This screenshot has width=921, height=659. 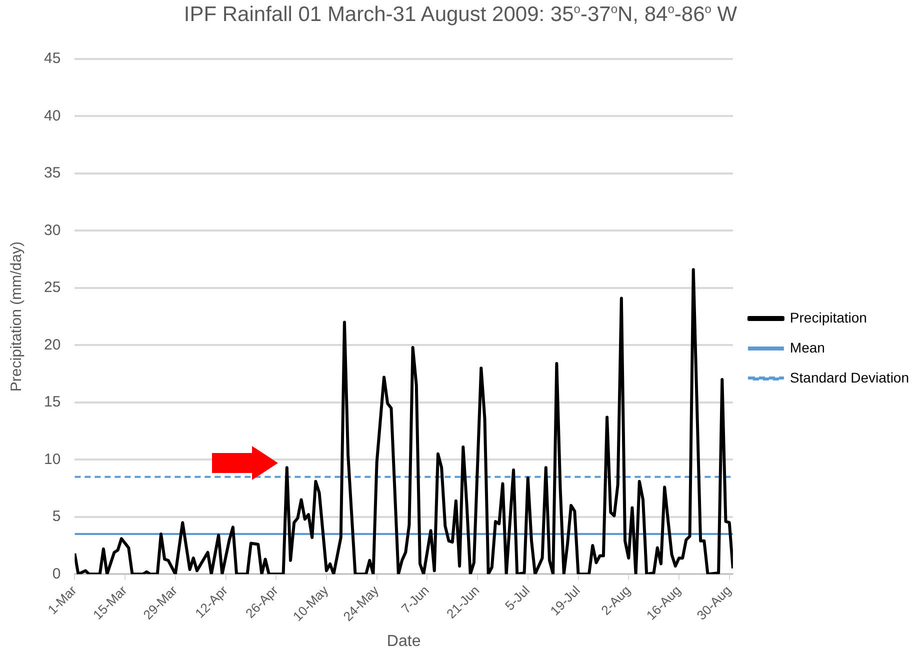 I want to click on y-tick-label: 40, so click(x=52, y=115).